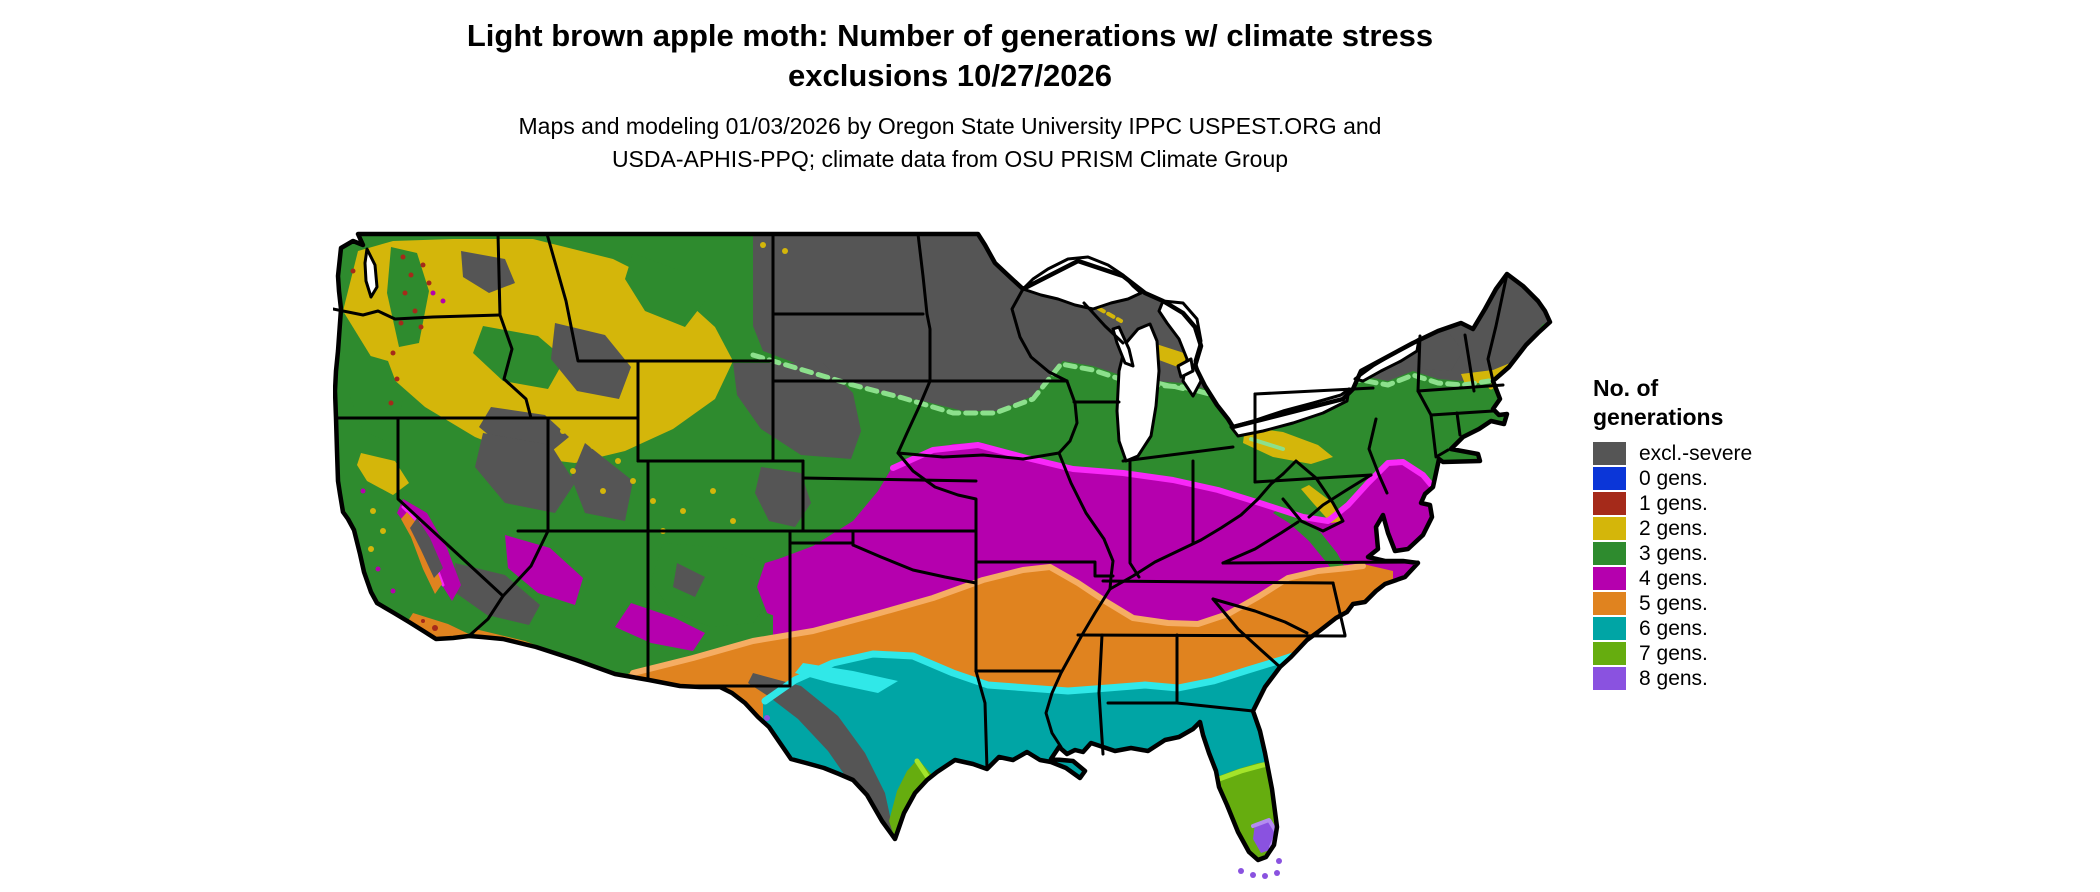 Image resolution: width=2100 pixels, height=892 pixels. Describe the element at coordinates (1609, 503) in the screenshot. I see `legend-swatch-1-gens` at that location.